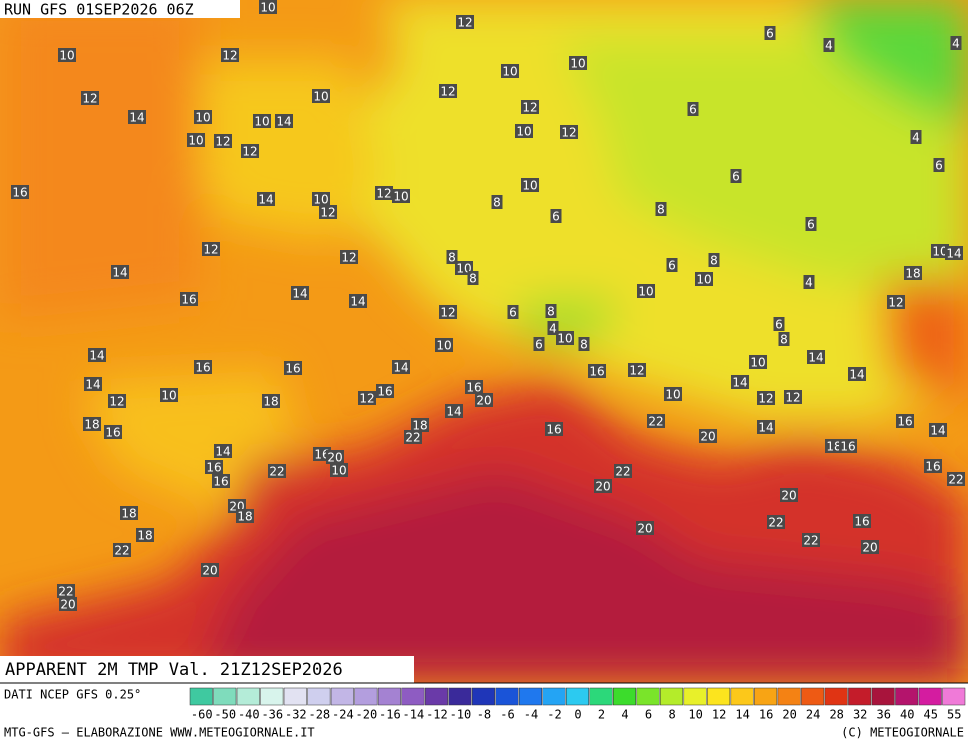  Describe the element at coordinates (225, 715) in the screenshot. I see `colorbar-tick: -50` at that location.